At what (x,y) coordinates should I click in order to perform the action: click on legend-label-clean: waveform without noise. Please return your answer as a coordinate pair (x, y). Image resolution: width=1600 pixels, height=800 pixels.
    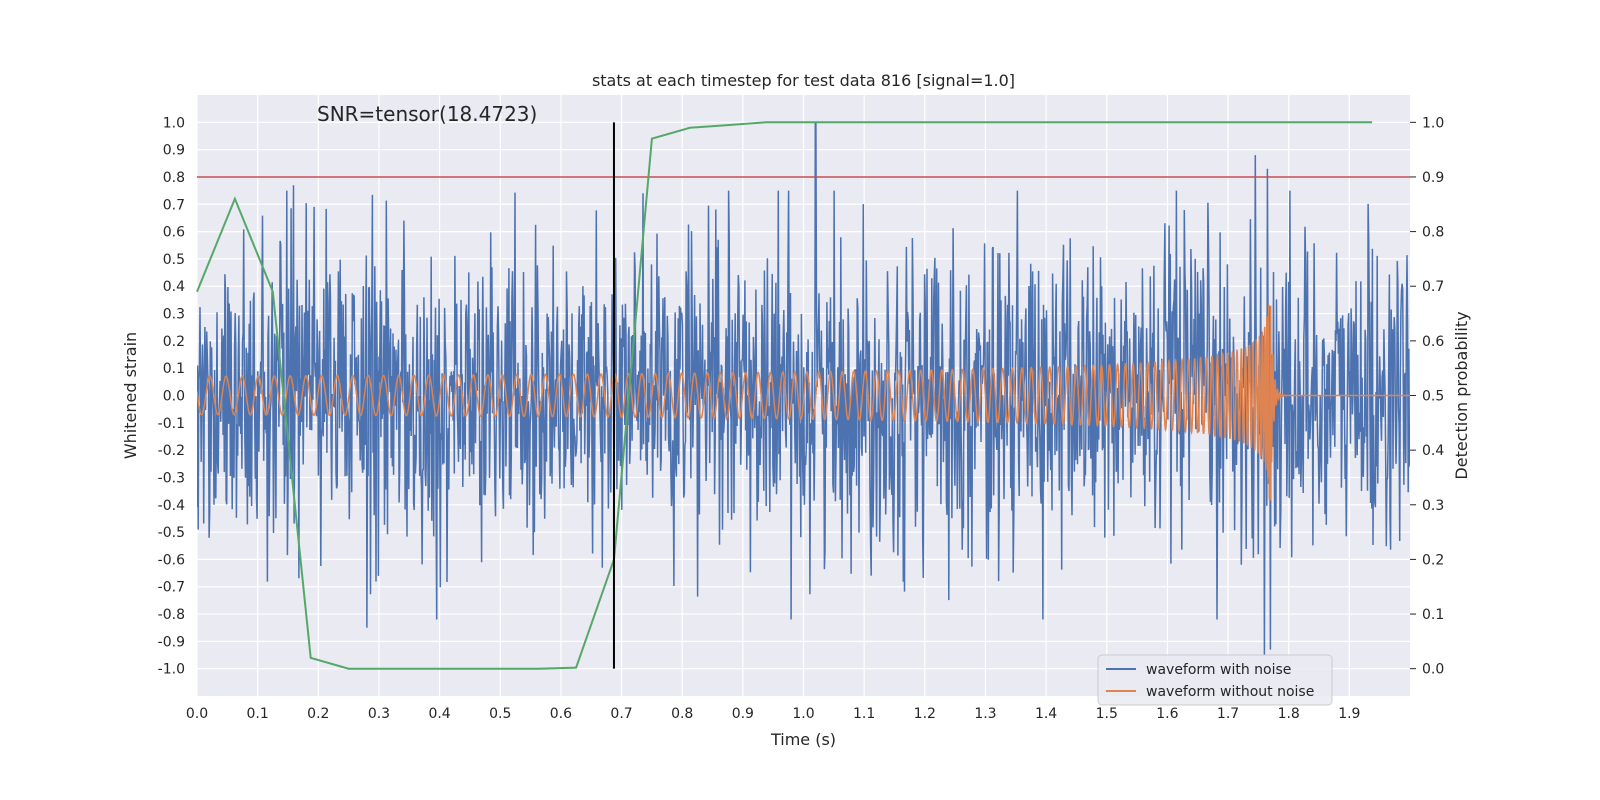
    Looking at the image, I should click on (1230, 692).